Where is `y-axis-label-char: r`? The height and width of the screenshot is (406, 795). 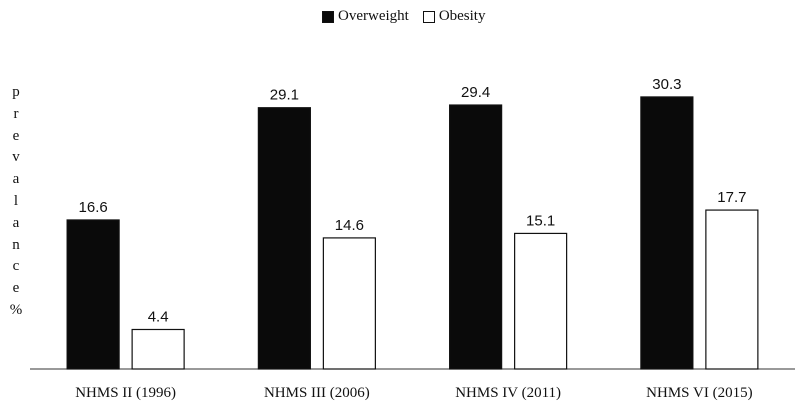
y-axis-label-char: r is located at coordinates (16, 113).